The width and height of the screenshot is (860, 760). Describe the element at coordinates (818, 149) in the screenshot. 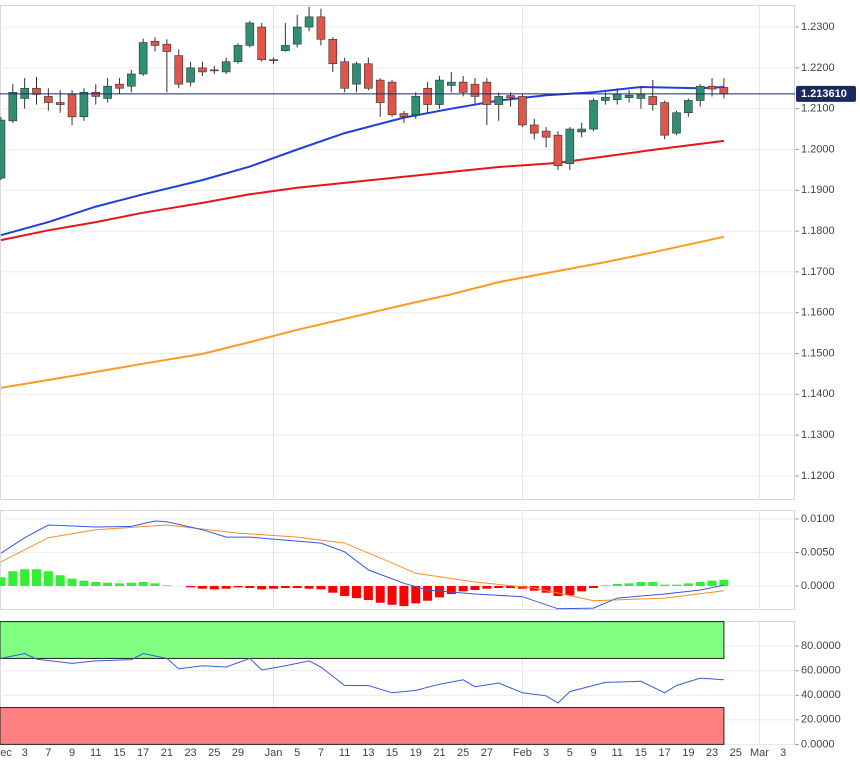

I see `y-tick-label: 1.2000` at that location.